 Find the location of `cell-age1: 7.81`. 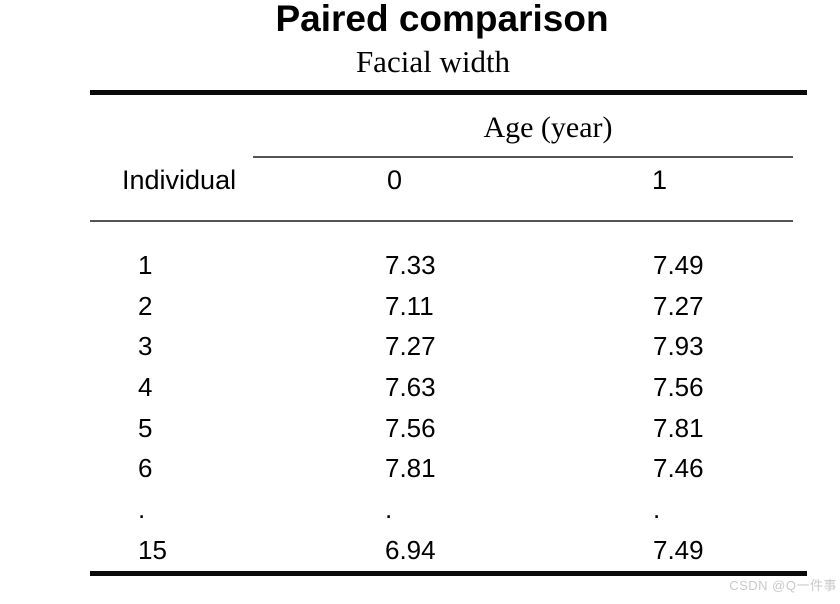

cell-age1: 7.81 is located at coordinates (678, 427).